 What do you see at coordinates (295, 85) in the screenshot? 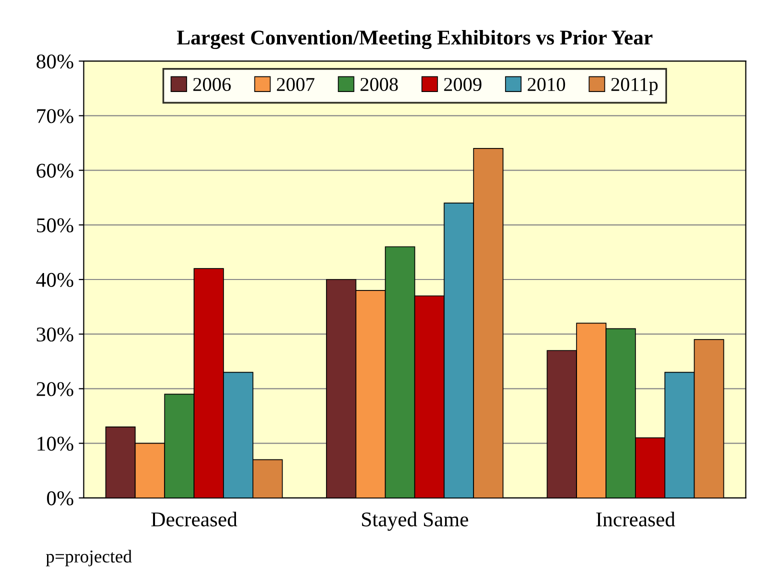
I see `legend-label: 2007` at bounding box center [295, 85].